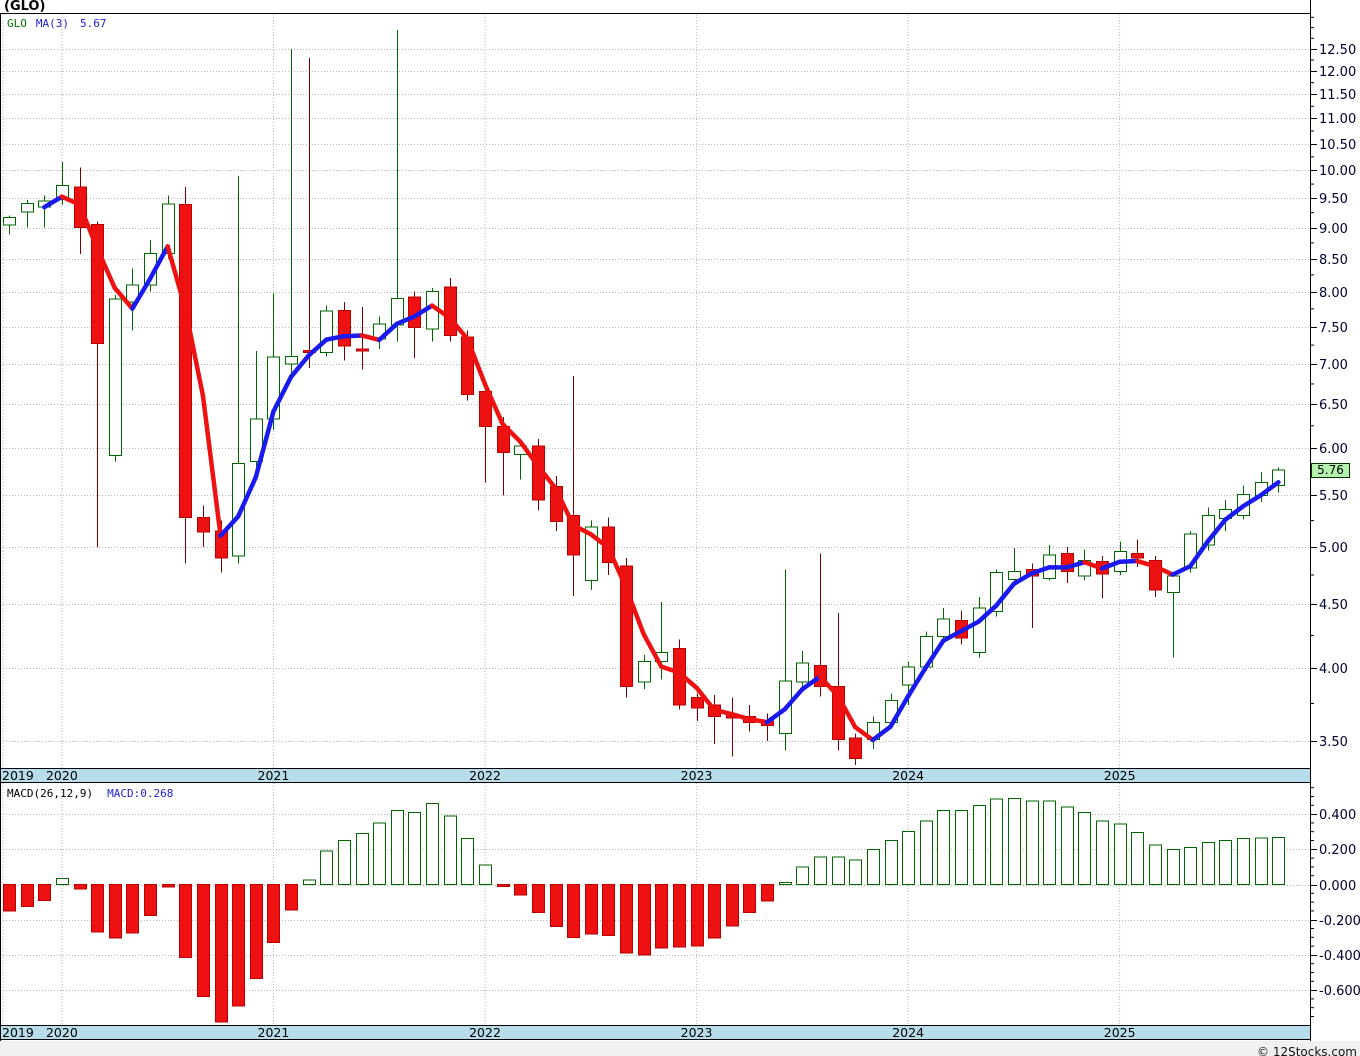 This screenshot has height=1056, width=1360. I want to click on legend-ma-value: 5.67, so click(93, 23).